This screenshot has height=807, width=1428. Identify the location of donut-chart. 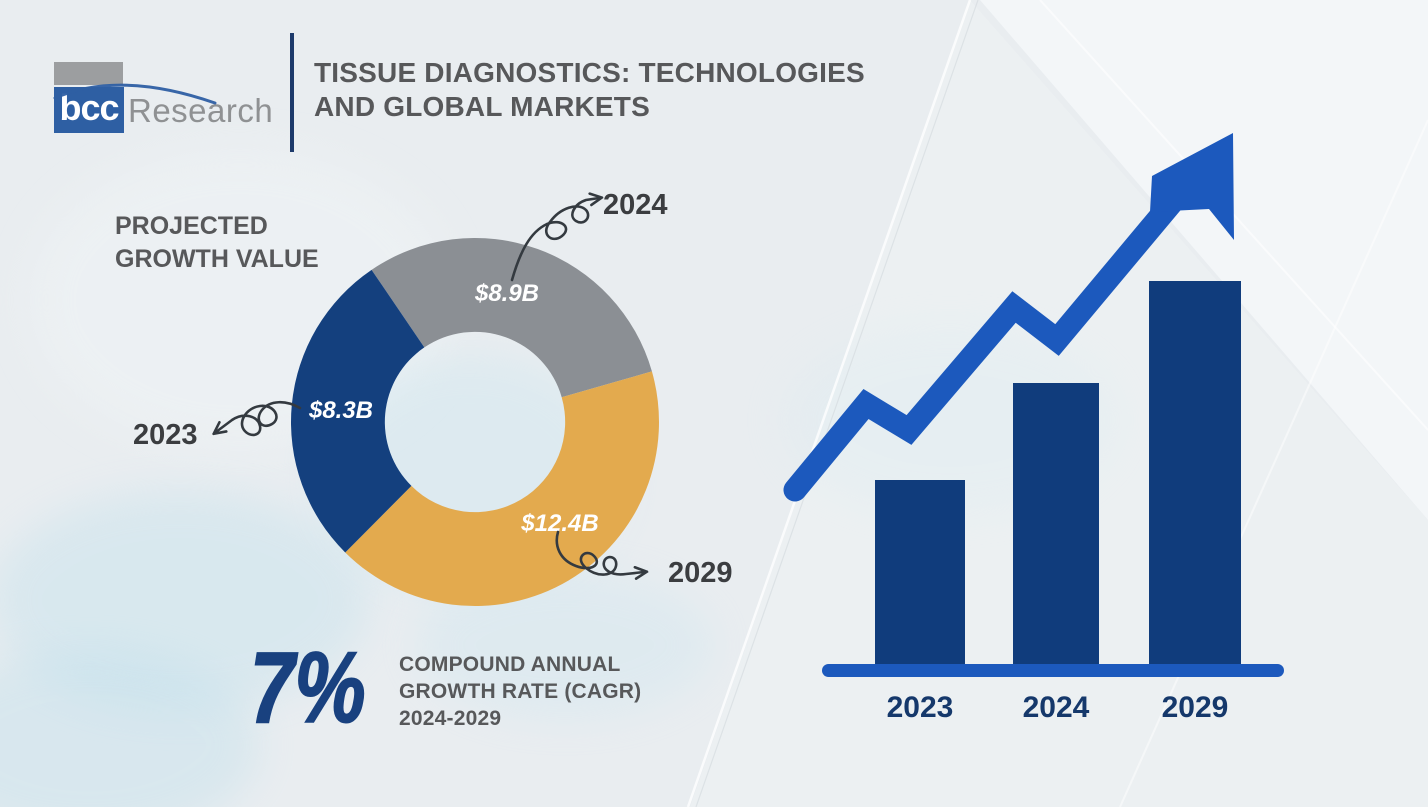
(475, 422).